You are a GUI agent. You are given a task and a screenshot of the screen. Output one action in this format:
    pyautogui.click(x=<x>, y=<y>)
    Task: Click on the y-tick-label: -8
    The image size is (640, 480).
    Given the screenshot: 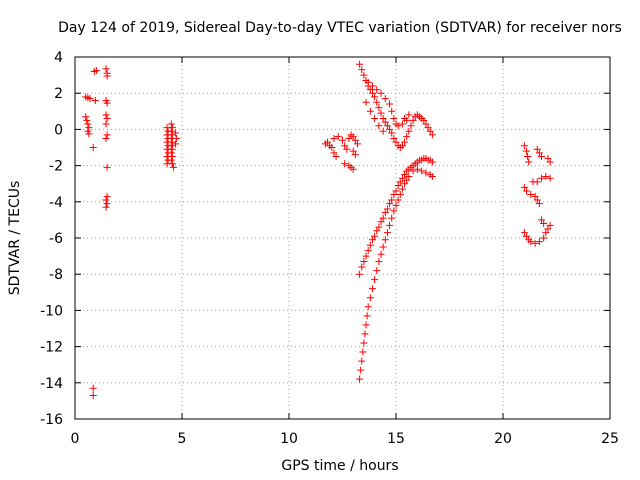 What is the action you would take?
    pyautogui.click(x=56, y=275)
    